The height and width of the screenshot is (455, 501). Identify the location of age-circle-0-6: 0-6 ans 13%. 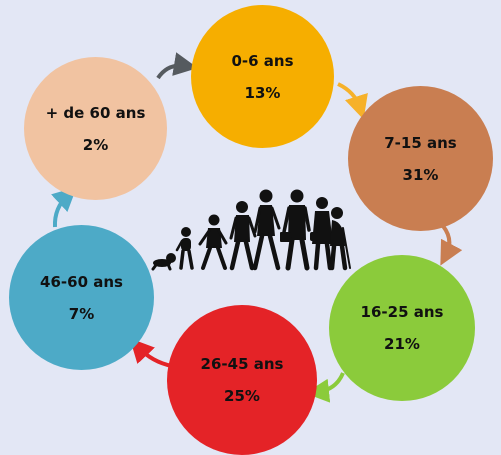
(262, 76).